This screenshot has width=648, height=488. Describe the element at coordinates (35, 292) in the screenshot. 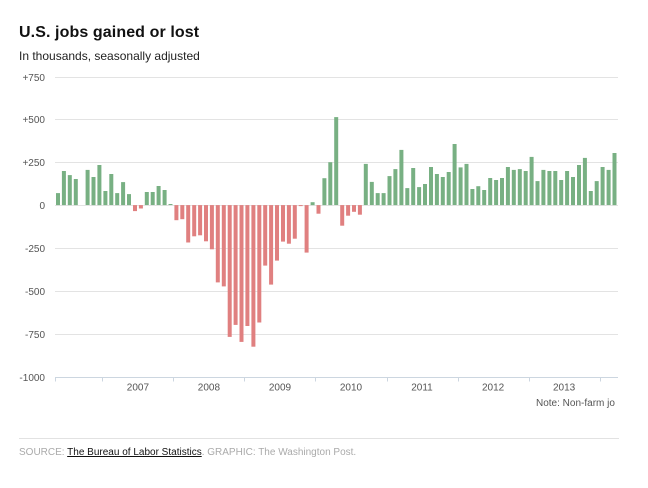

I see `y-tick-label: -500` at that location.